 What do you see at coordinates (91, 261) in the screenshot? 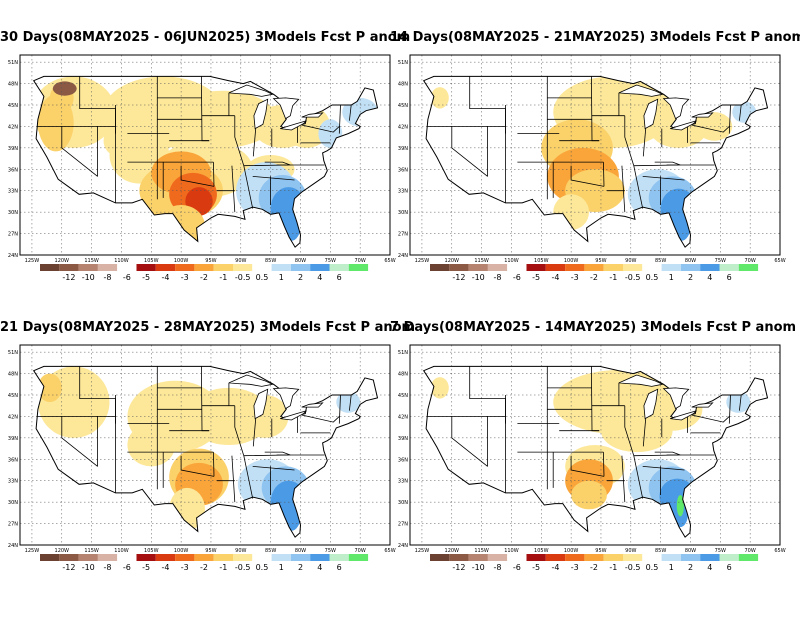
I see `longitude-label: 115W` at bounding box center [91, 261].